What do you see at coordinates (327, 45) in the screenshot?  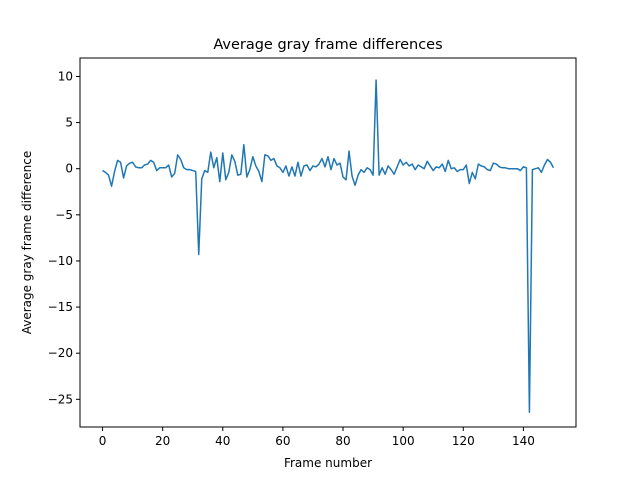 I see `chart-title: Average gray frame differences` at bounding box center [327, 45].